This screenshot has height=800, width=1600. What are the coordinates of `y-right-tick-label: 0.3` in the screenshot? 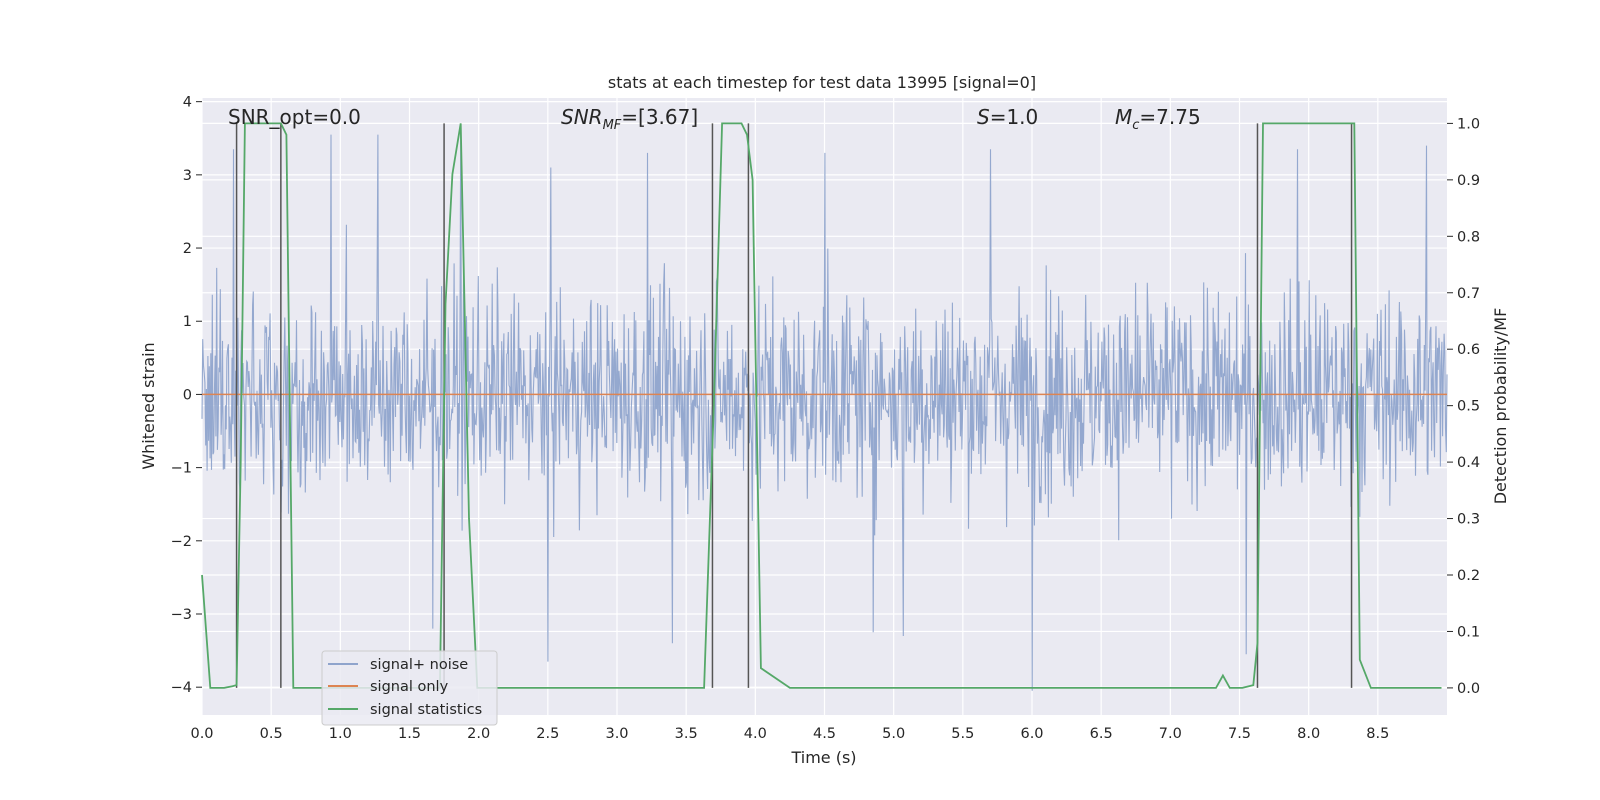 It's located at (1468, 520).